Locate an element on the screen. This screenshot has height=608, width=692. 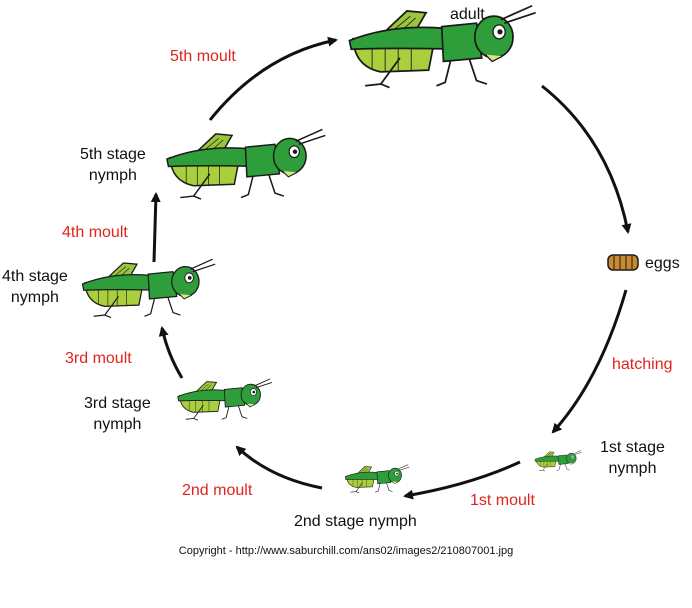
5th-moult-label: 5th moult is located at coordinates (203, 56).